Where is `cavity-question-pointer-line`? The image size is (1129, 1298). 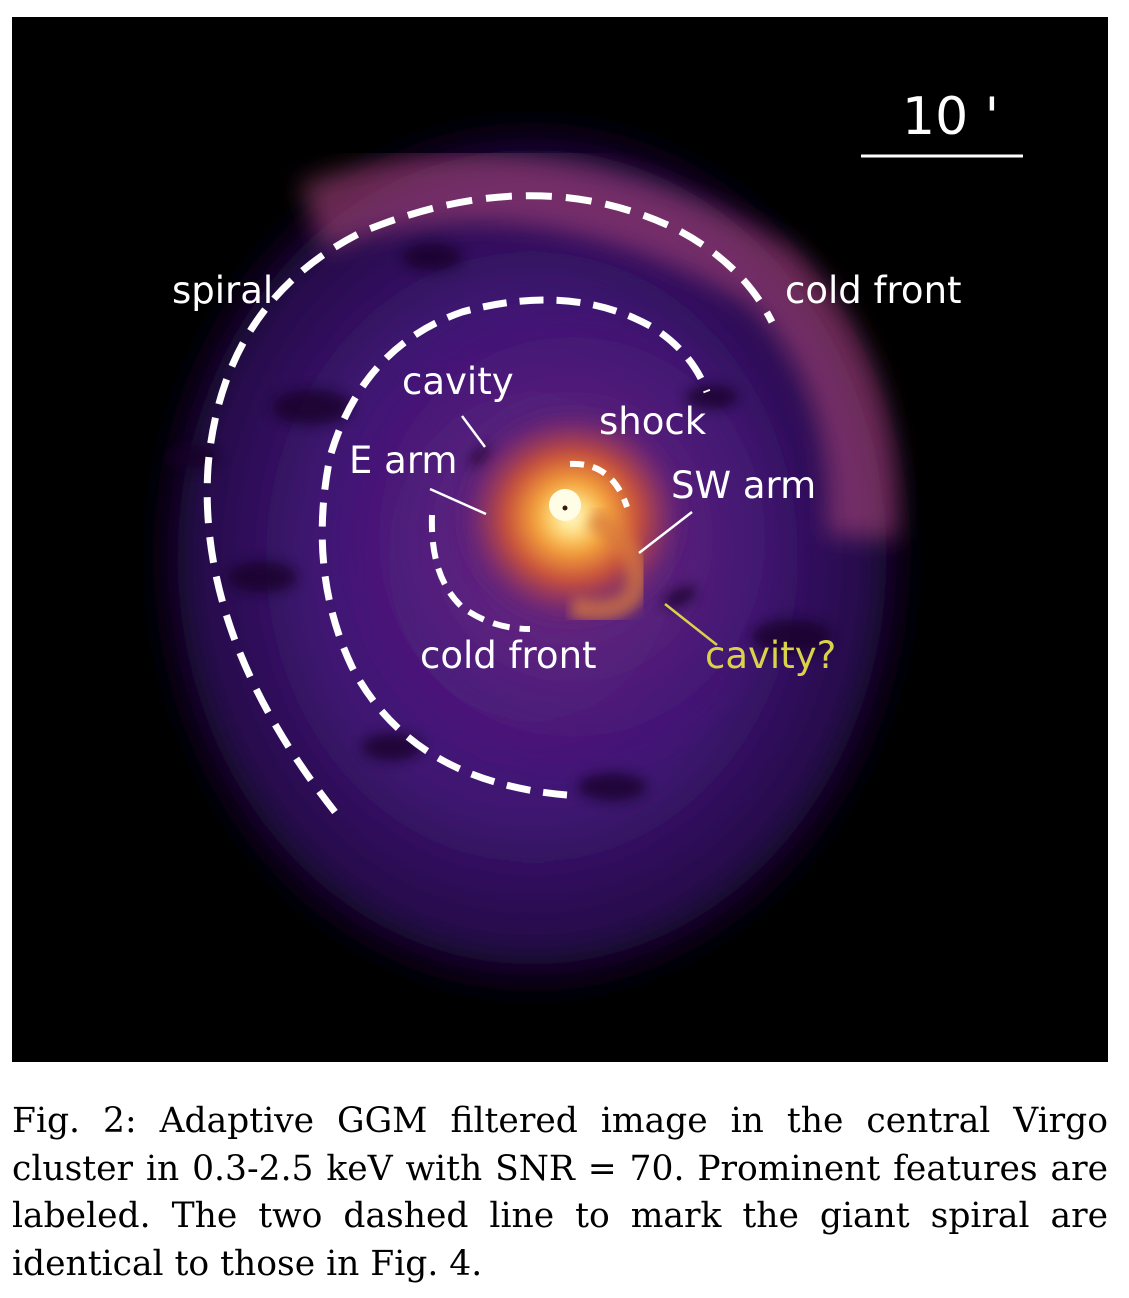
cavity-question-pointer-line is located at coordinates (691, 624).